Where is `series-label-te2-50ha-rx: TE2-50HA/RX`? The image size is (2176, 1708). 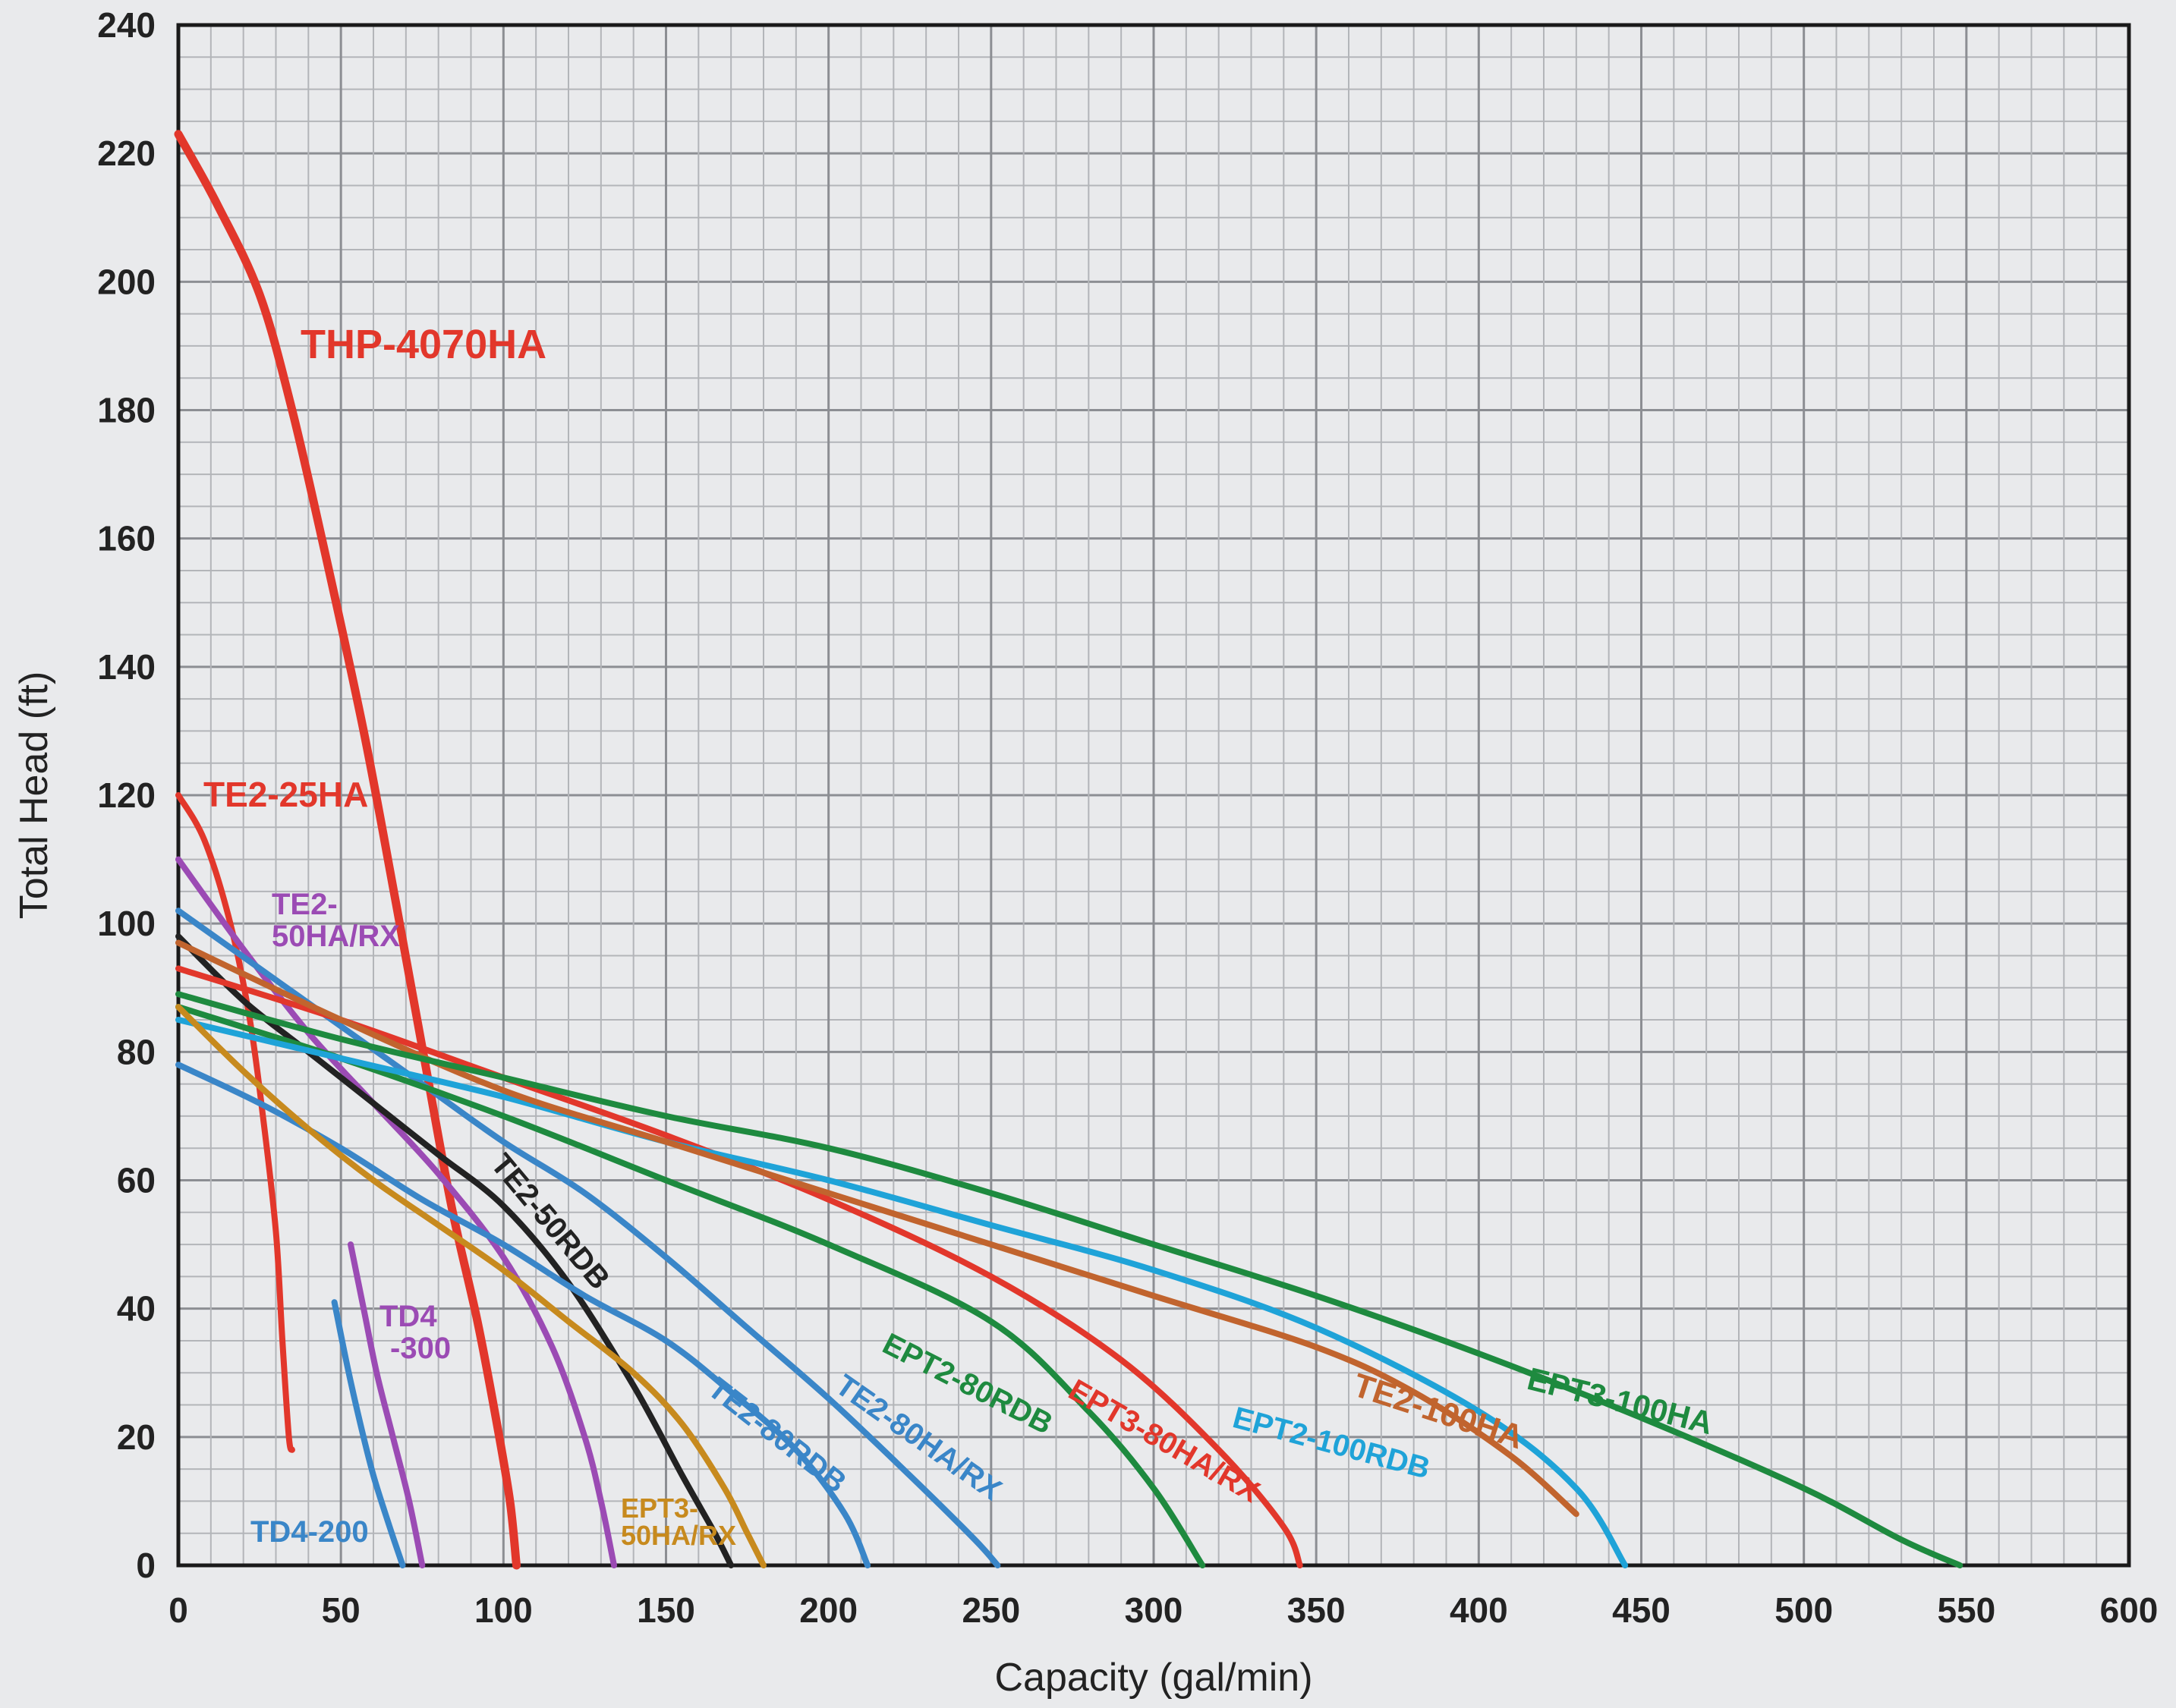
series-label-te2-50ha-rx: TE2-50HA/RX is located at coordinates (336, 920).